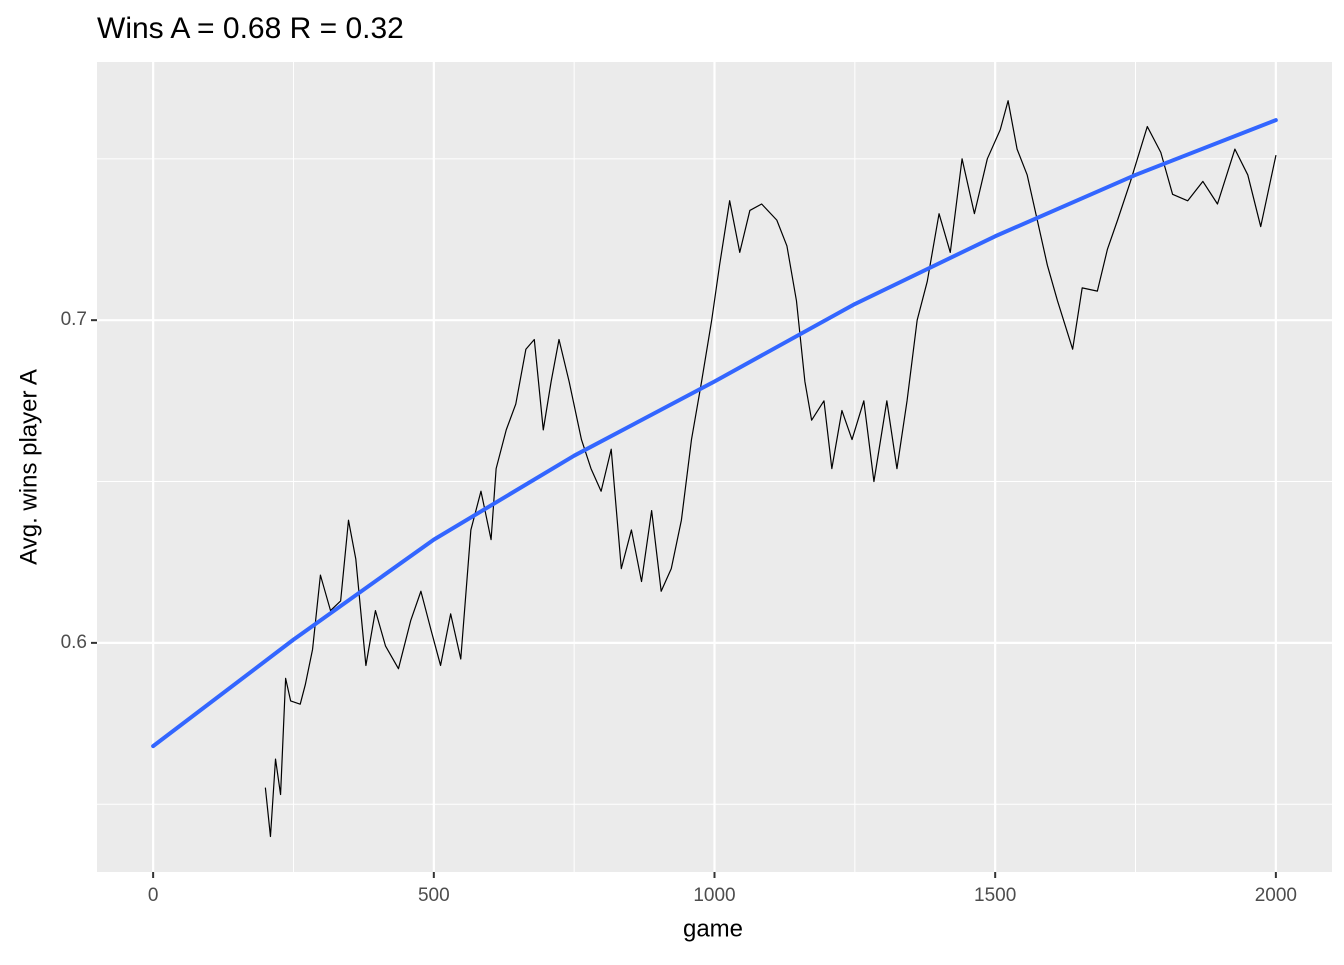 Image resolution: width=1344 pixels, height=965 pixels. What do you see at coordinates (74, 319) in the screenshot?
I see `y-tick-label: 0.7` at bounding box center [74, 319].